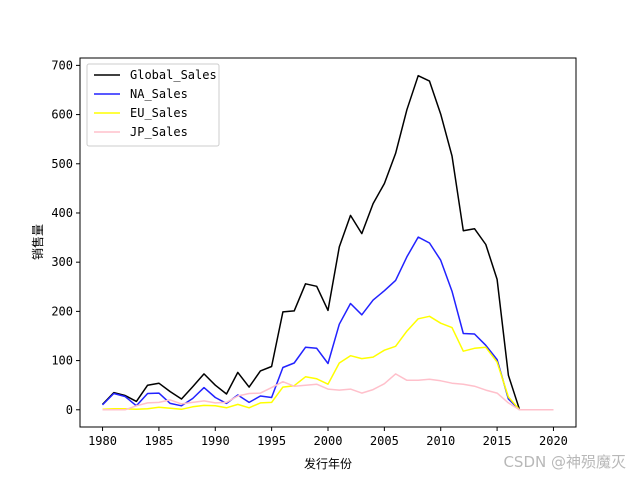 Image resolution: width=640 pixels, height=480 pixels. What do you see at coordinates (62, 311) in the screenshot?
I see `y-tick-label: 200` at bounding box center [62, 311].